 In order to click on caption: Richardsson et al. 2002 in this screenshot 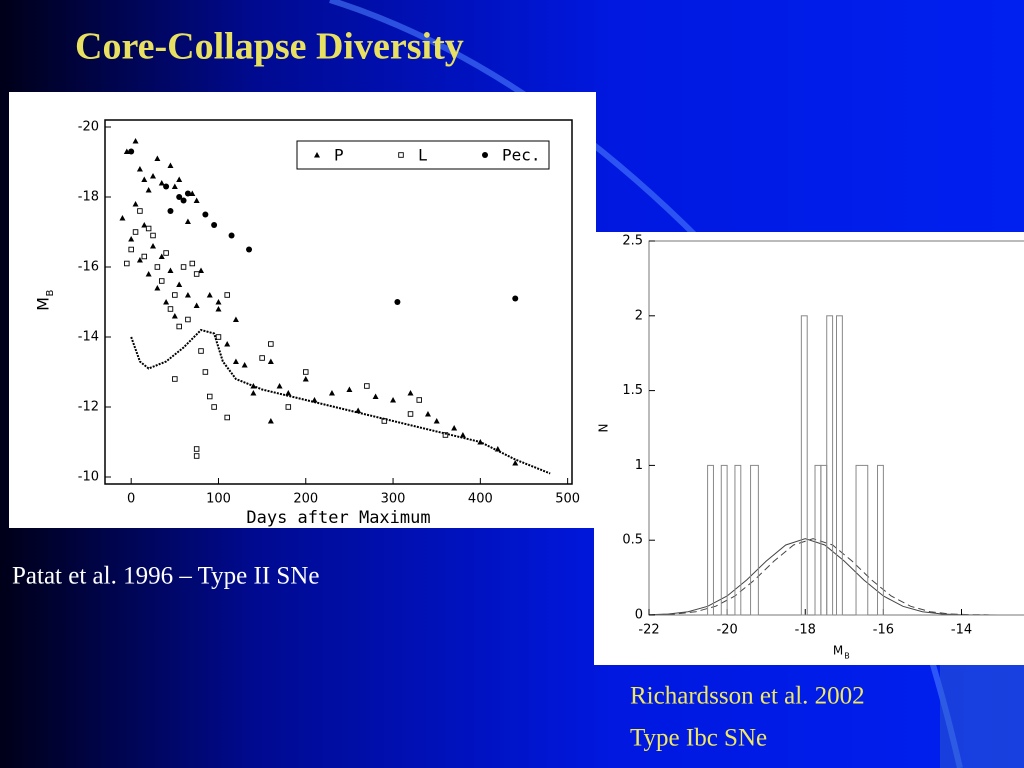, I will do `click(747, 696)`.